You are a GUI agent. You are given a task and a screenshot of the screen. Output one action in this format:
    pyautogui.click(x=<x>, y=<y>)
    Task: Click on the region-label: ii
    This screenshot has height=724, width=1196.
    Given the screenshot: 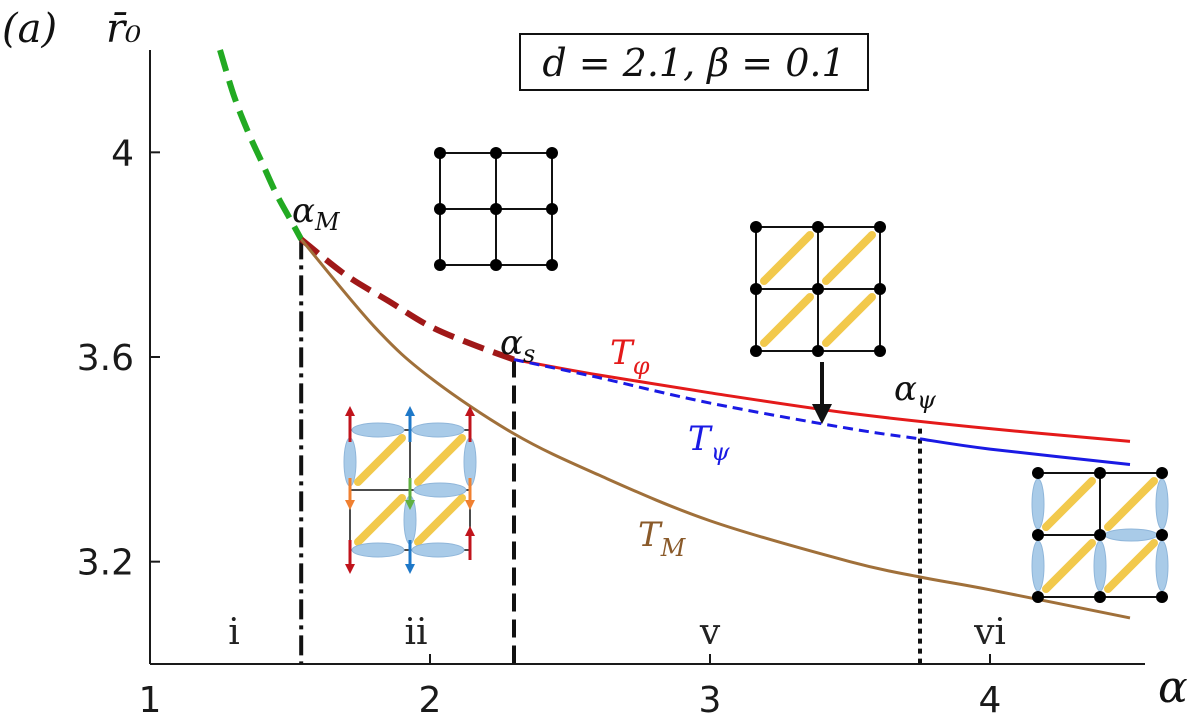 What is the action you would take?
    pyautogui.click(x=415, y=632)
    